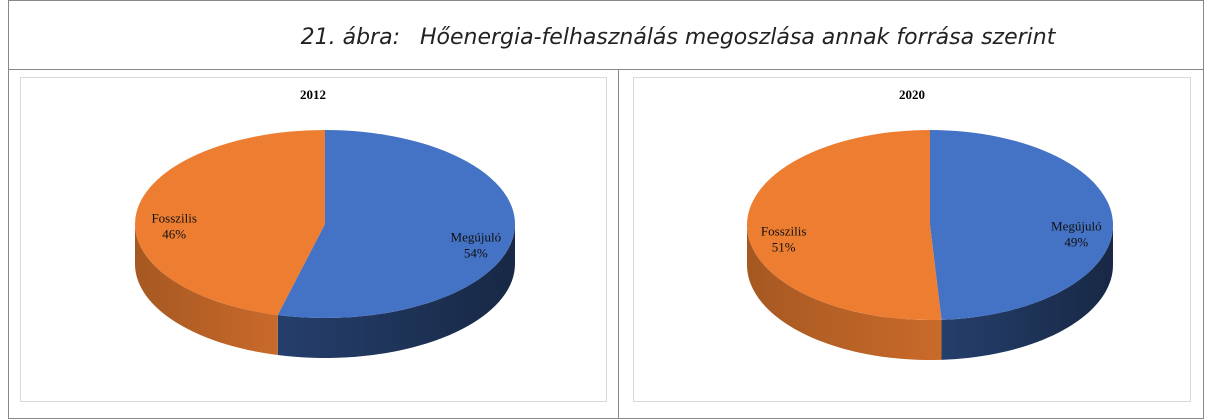 This screenshot has width=1212, height=419. What do you see at coordinates (174, 234) in the screenshot?
I see `slice-value: 46%` at bounding box center [174, 234].